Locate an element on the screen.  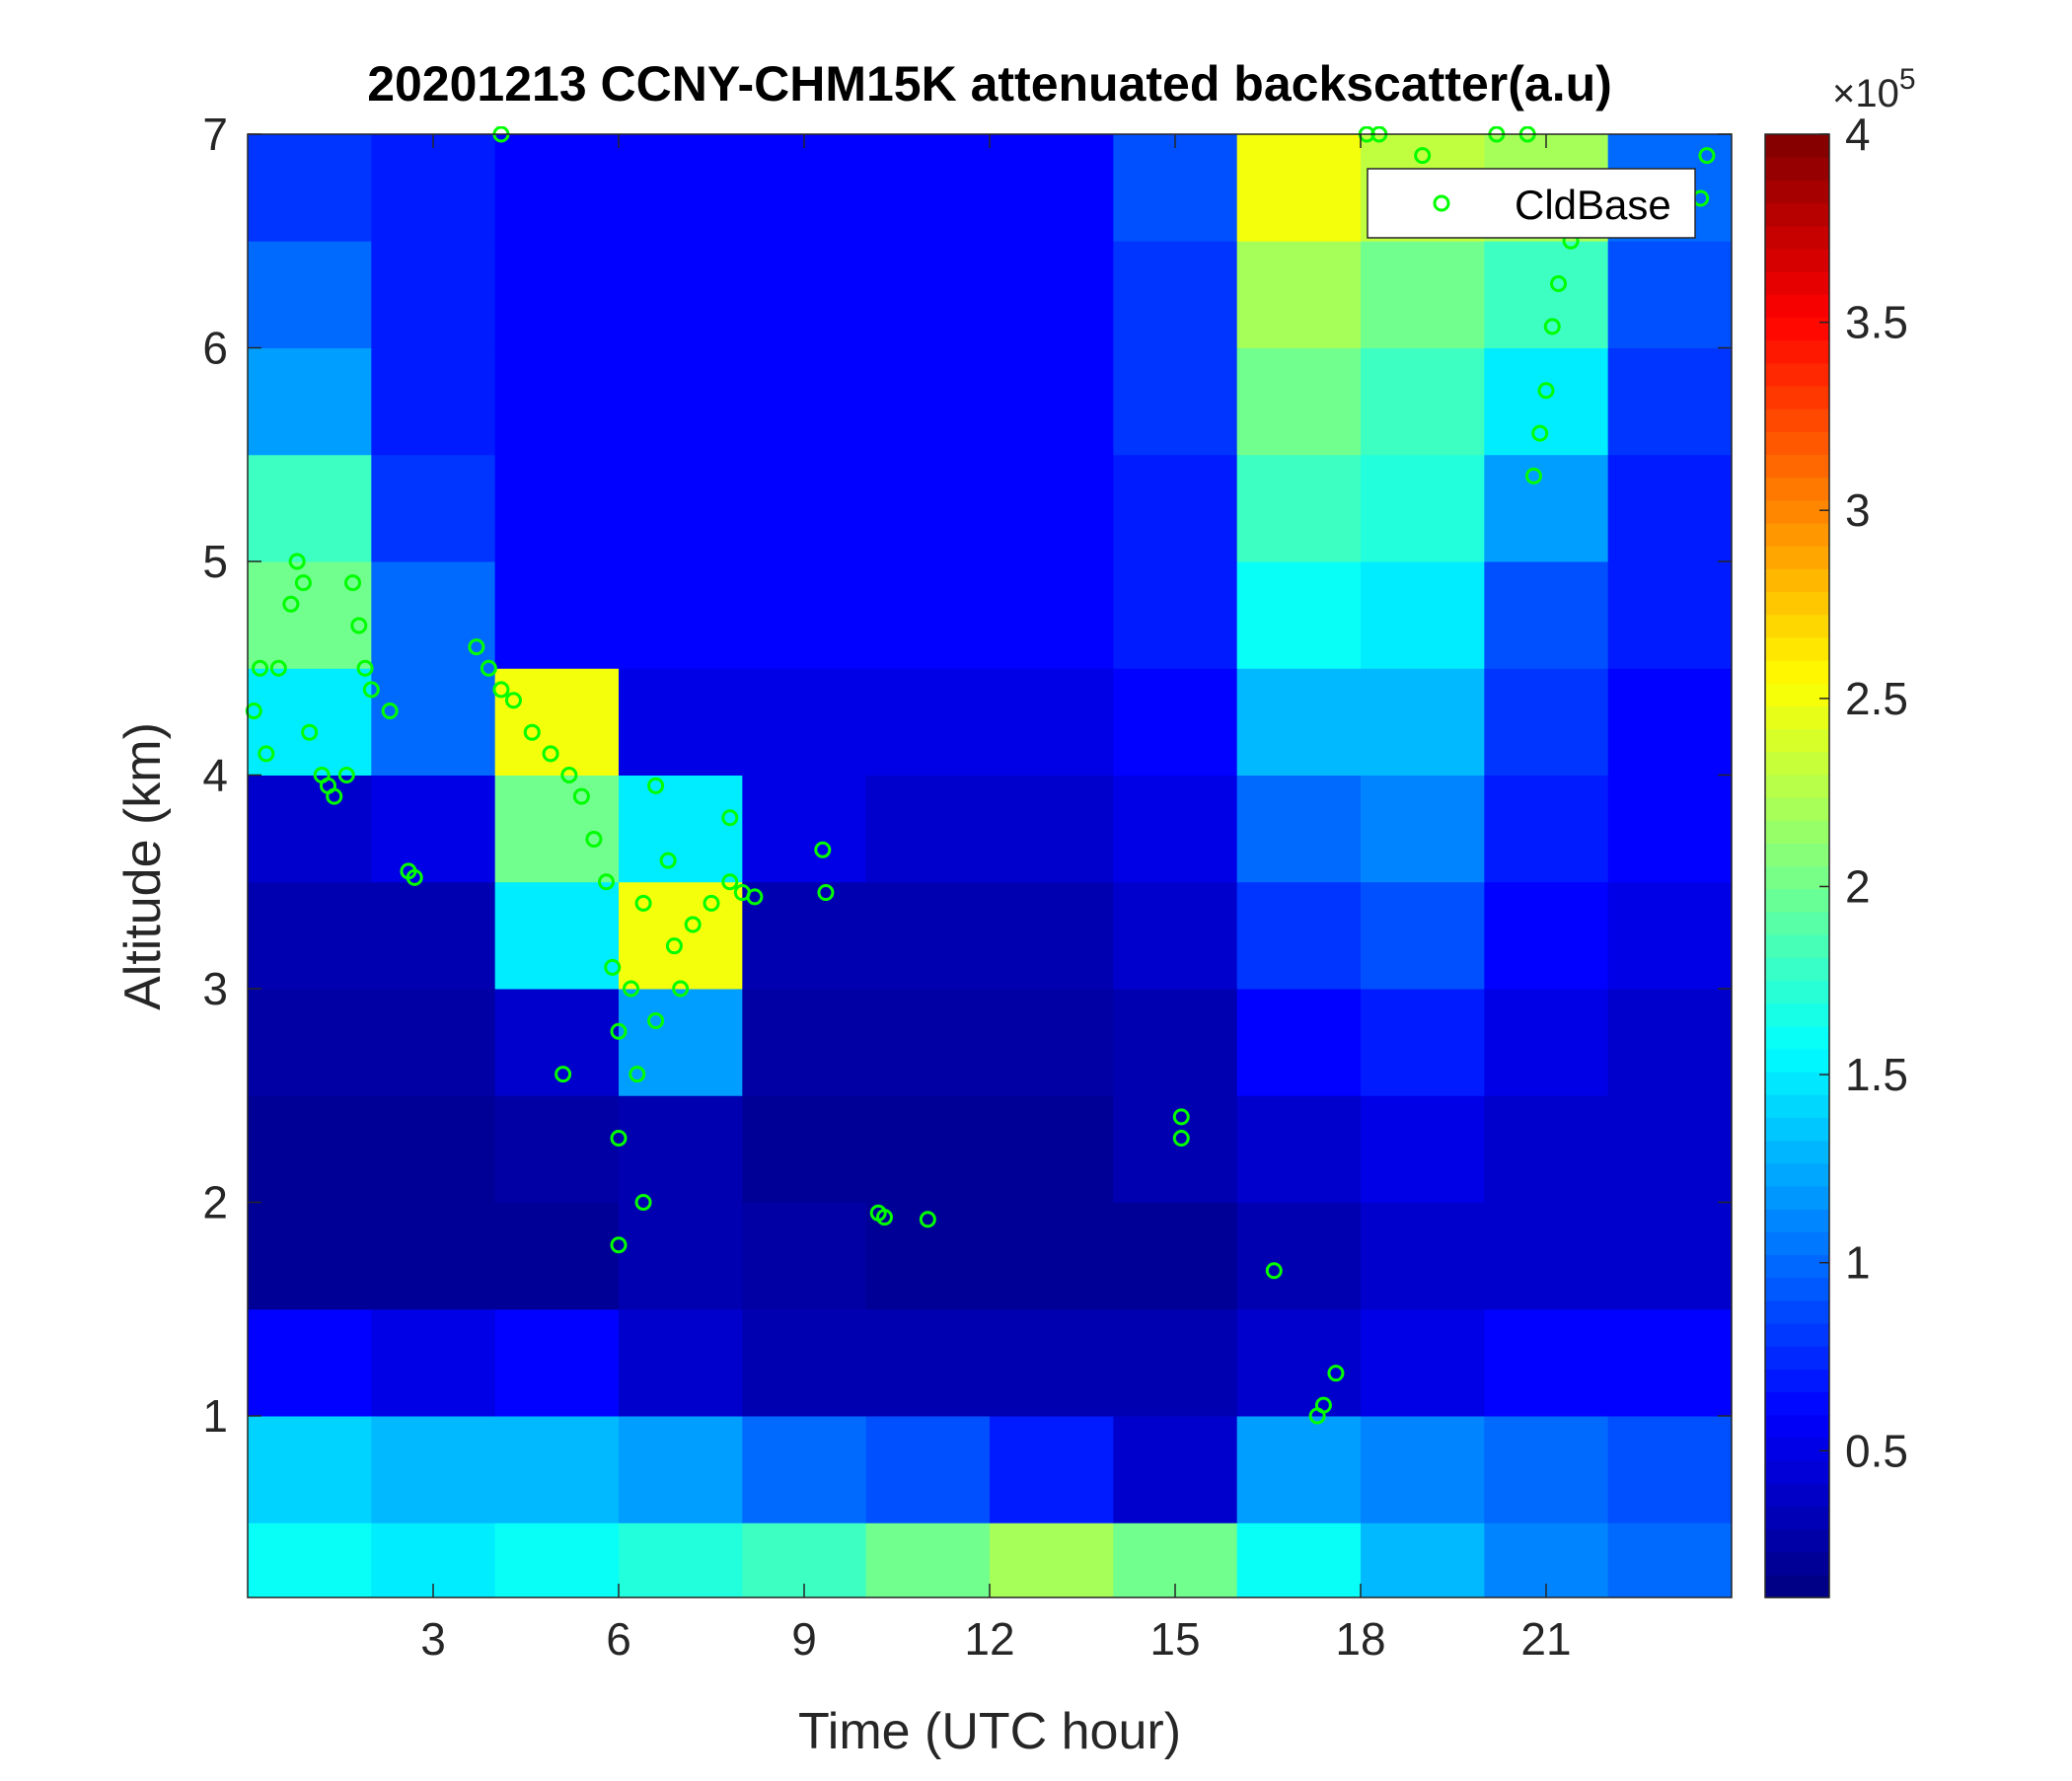
y-tick-label: 2 is located at coordinates (215, 1201).